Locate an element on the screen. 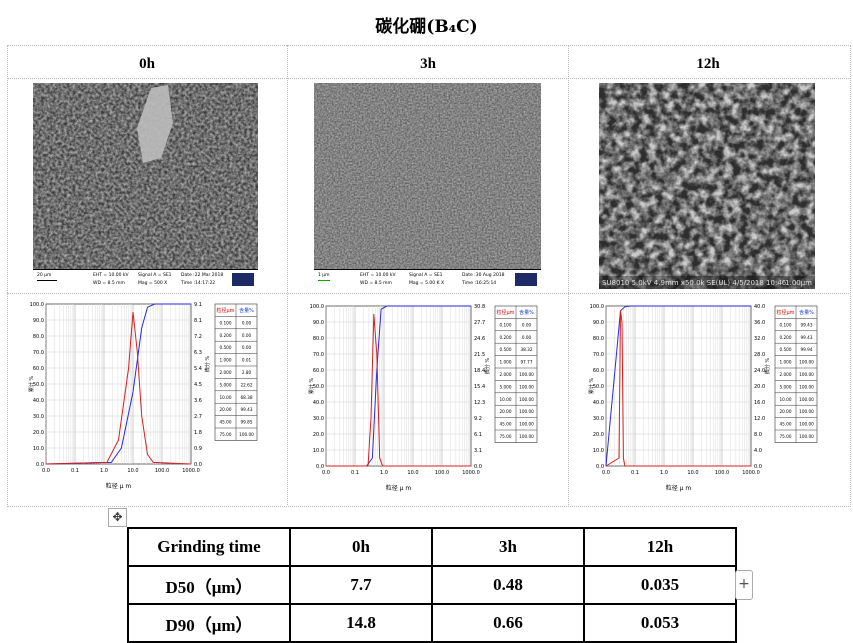 The image size is (853, 643). size-table-header: 粒径µm is located at coordinates (225, 310).